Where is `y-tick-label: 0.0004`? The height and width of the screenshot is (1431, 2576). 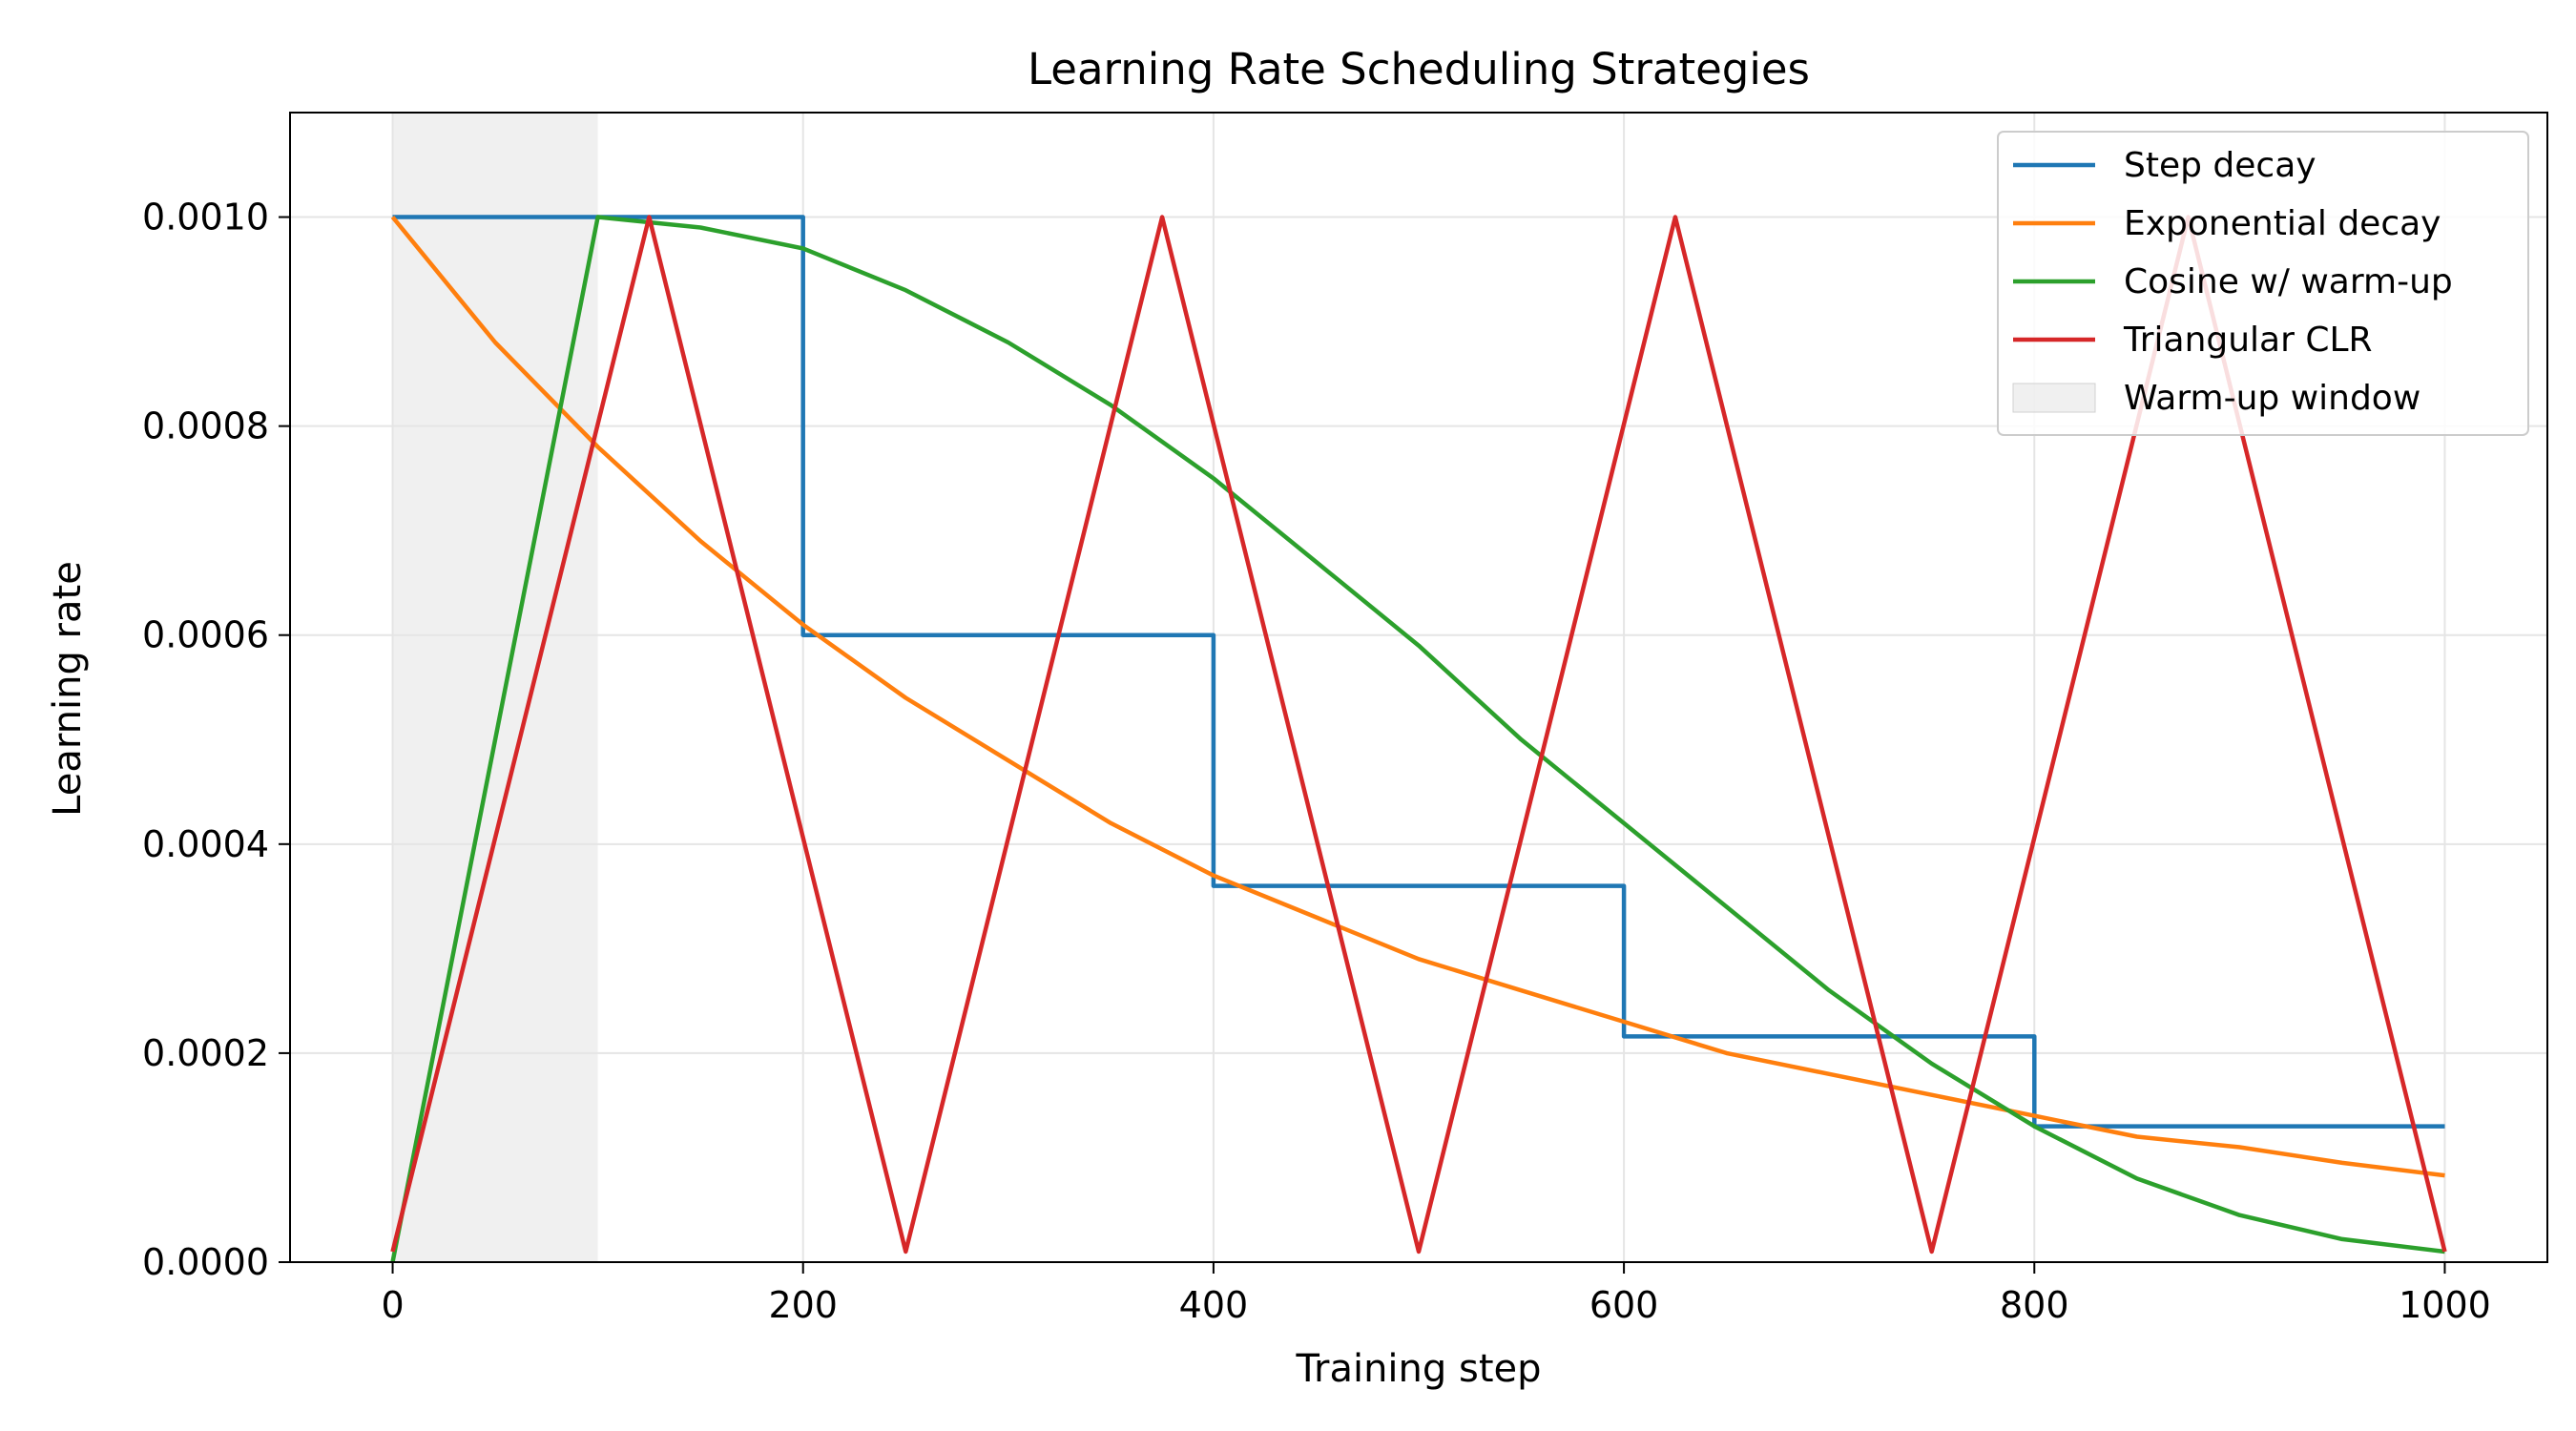
y-tick-label: 0.0004 is located at coordinates (205, 844).